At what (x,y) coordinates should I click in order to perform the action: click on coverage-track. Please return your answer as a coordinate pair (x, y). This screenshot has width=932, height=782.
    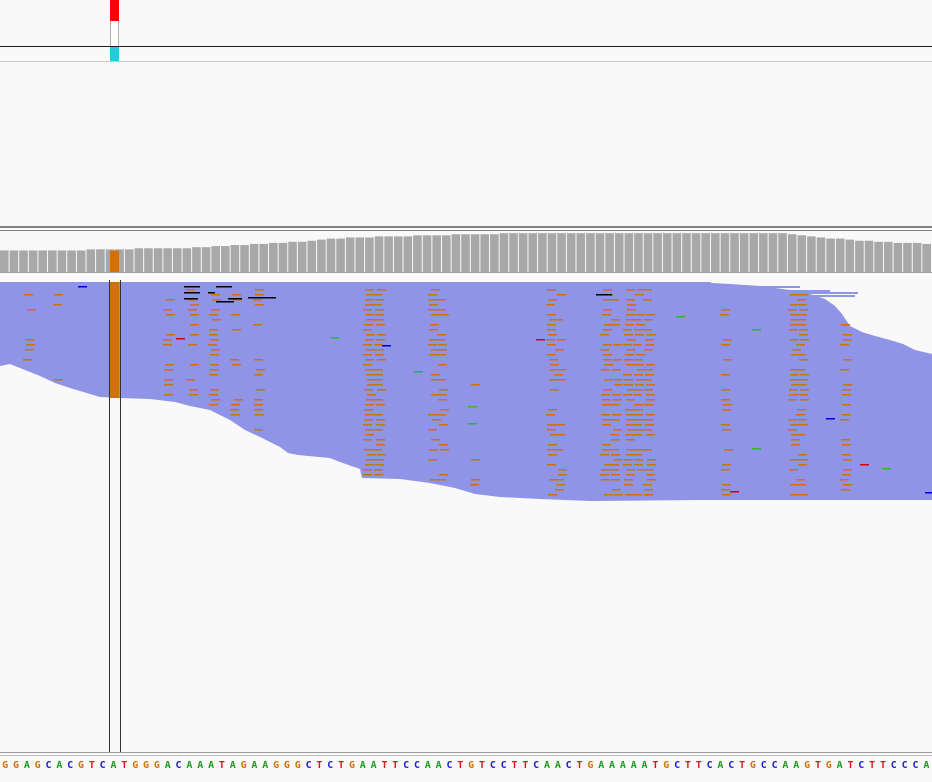
    Looking at the image, I should click on (466, 252).